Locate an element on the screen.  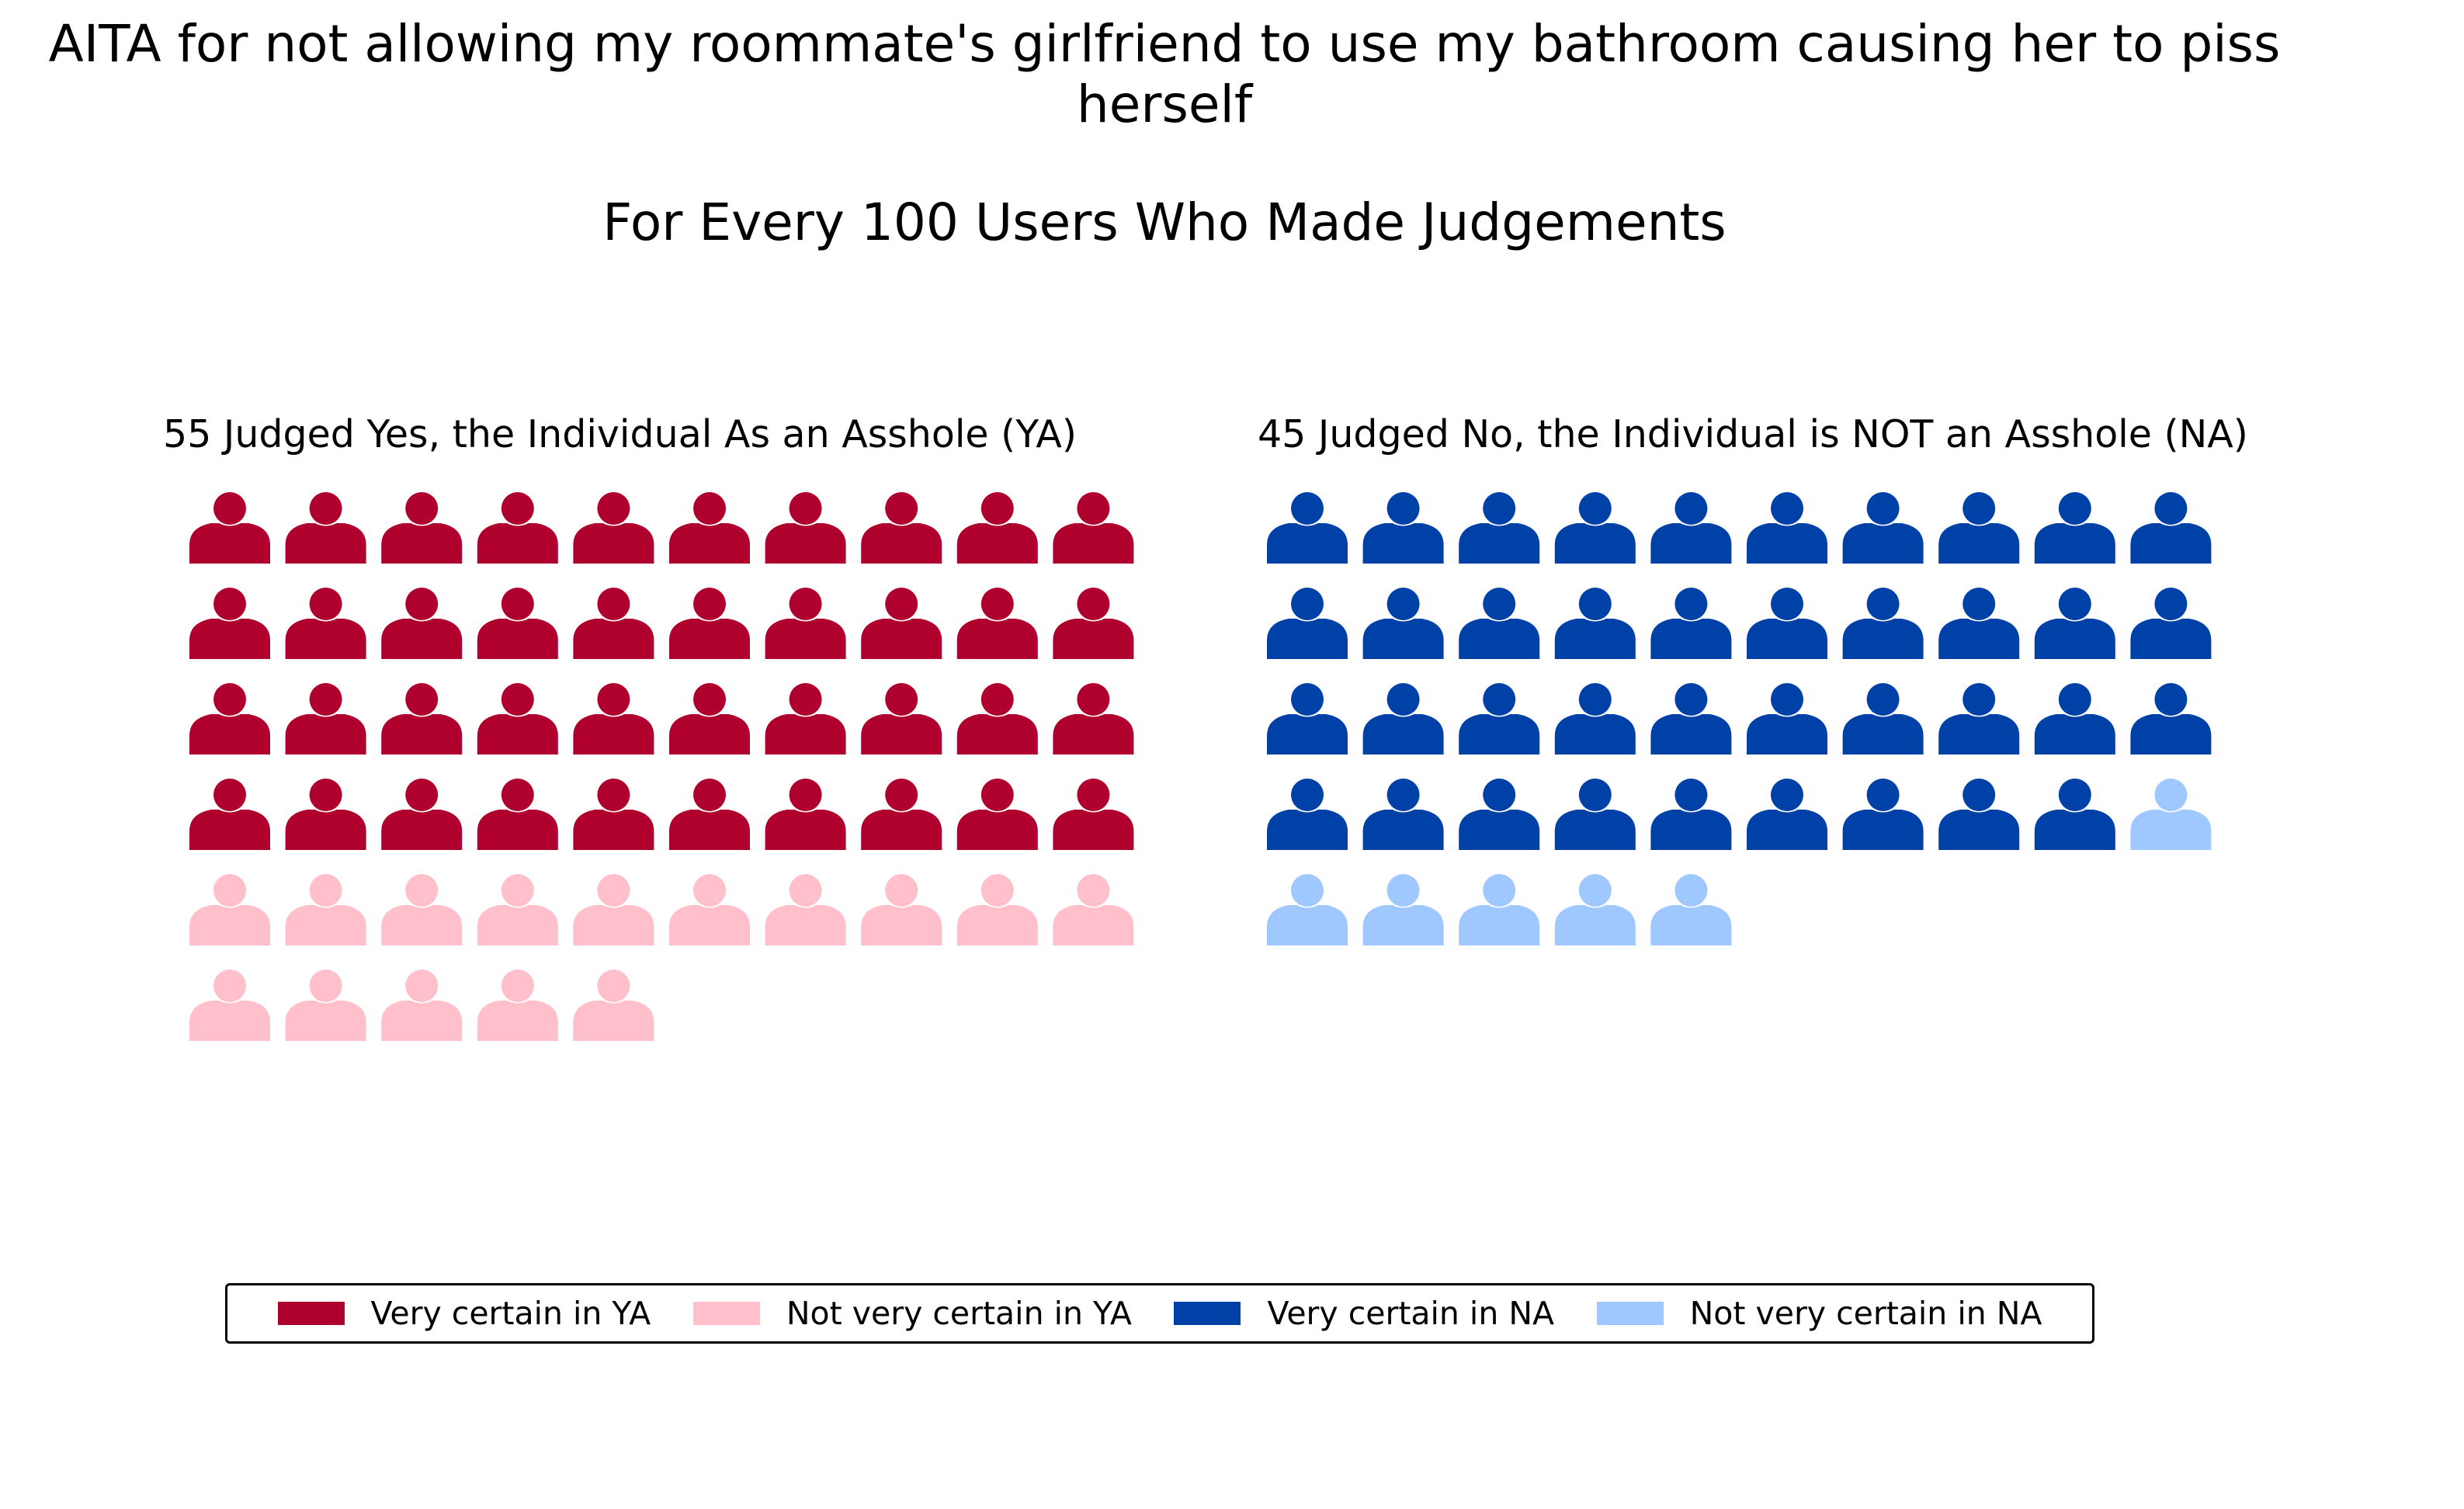
legend-item-not-very-certain-na: Not very certain in NA is located at coordinates (1819, 1313).